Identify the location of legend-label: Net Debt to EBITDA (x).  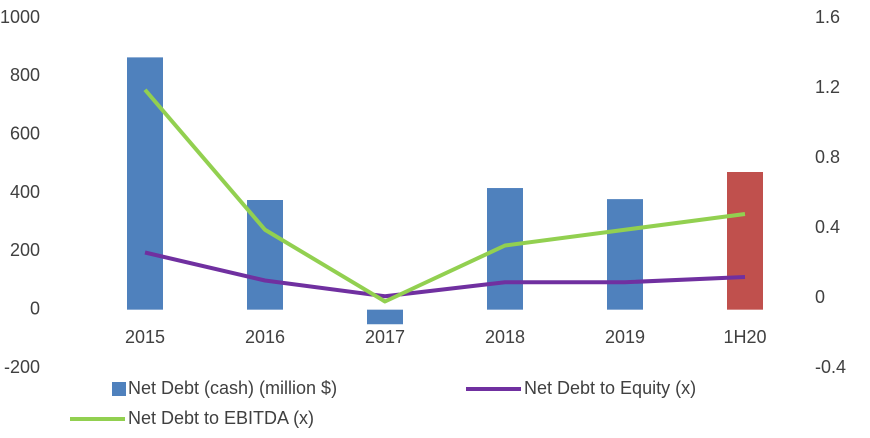
(221, 418).